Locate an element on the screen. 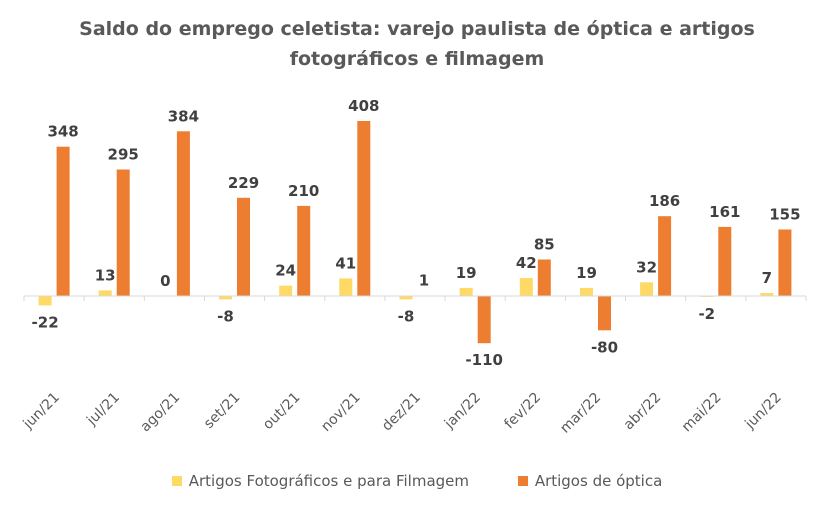  x-tick-label: jul/21 is located at coordinates (103, 410).